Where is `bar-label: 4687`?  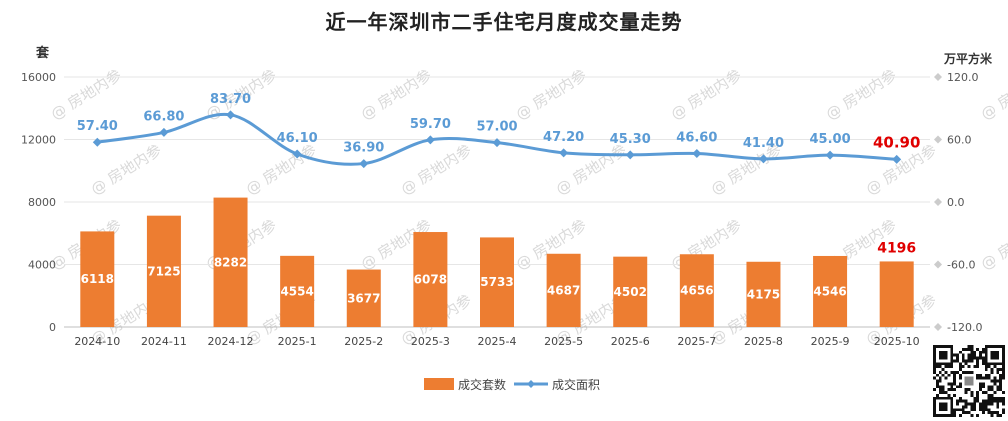
bar-label: 4687 is located at coordinates (563, 290).